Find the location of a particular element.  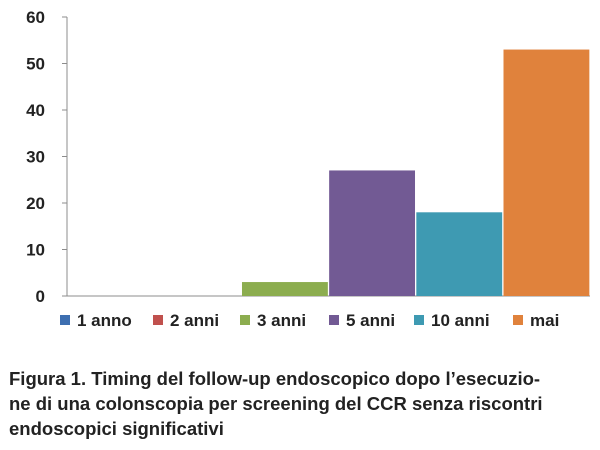

bar-mai is located at coordinates (546, 172).